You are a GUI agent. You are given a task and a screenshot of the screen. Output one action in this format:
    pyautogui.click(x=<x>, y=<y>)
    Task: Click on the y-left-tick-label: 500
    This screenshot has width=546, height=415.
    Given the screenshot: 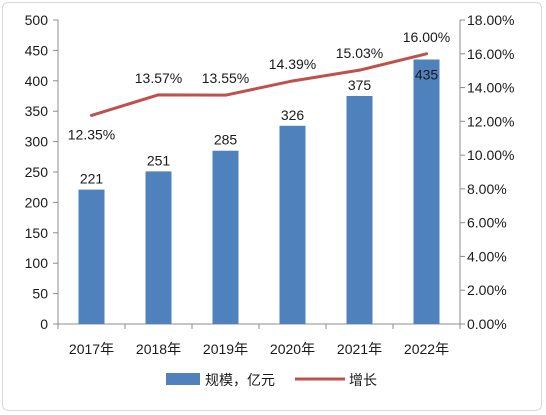 What is the action you would take?
    pyautogui.click(x=37, y=20)
    